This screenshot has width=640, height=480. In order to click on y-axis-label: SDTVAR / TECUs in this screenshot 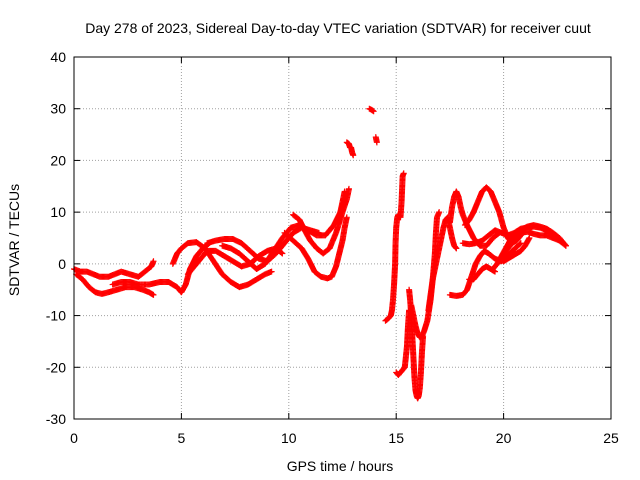, I will do `click(14, 240)`.